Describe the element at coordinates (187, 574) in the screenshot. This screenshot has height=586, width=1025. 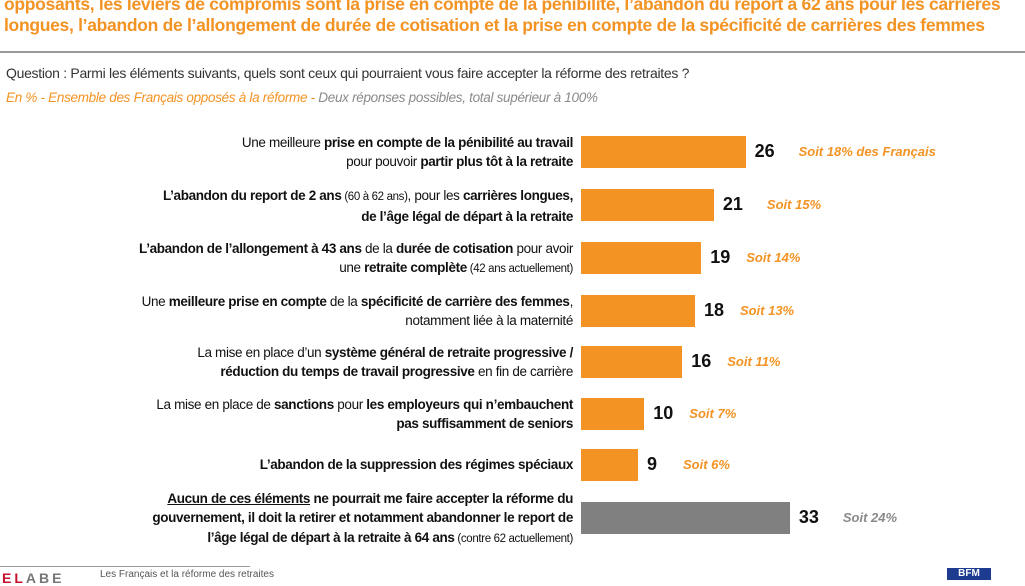
I see `footer-text: Les Français et la réforme des retraites` at that location.